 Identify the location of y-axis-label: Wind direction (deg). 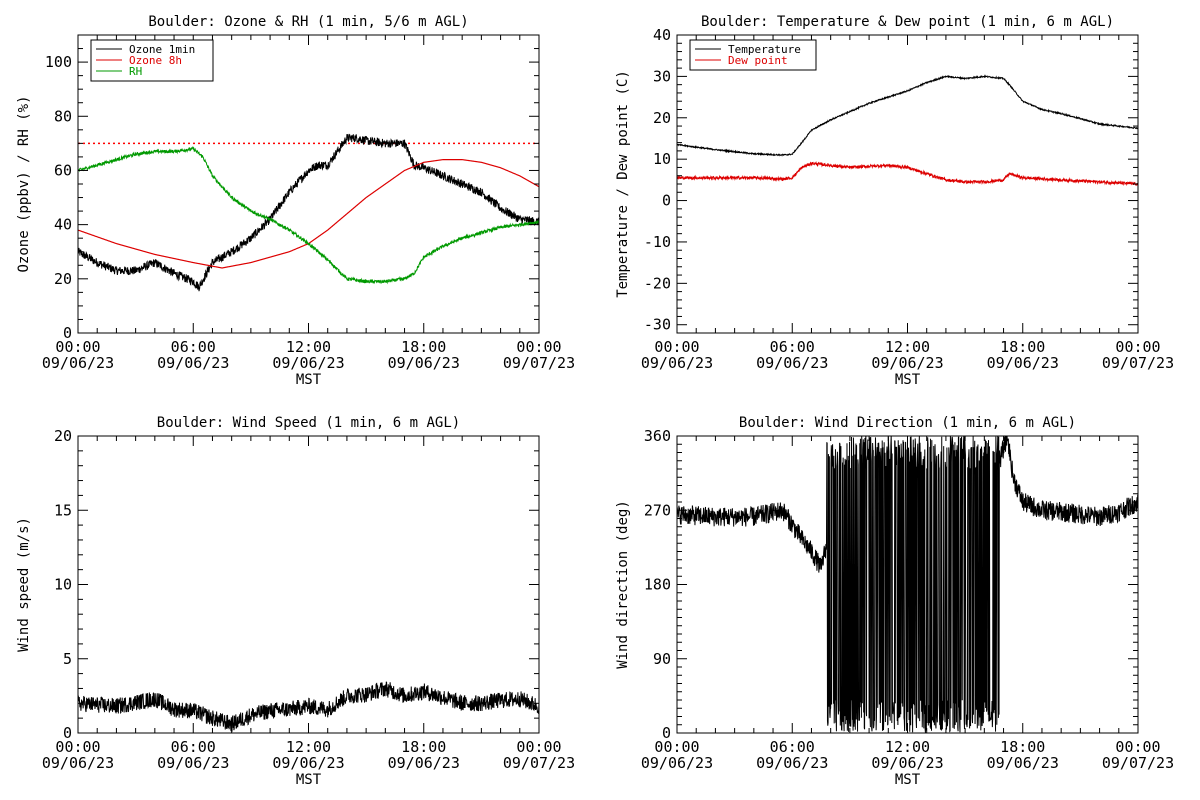
(623, 584).